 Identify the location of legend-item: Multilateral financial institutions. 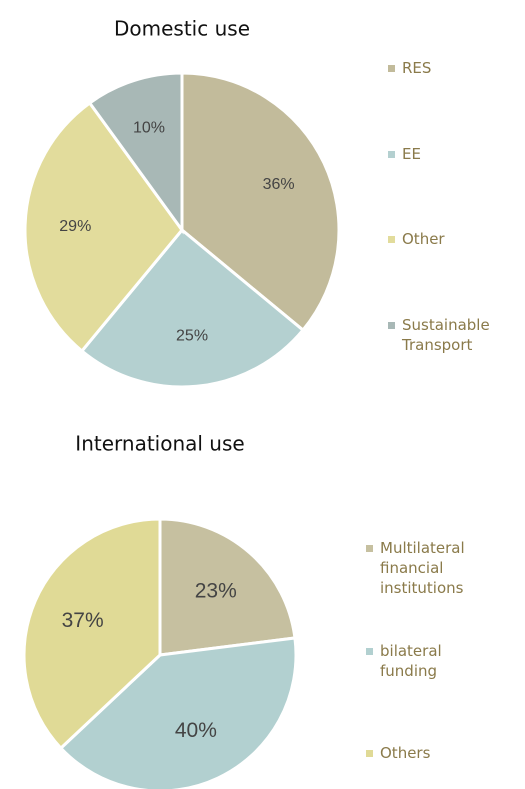
(431, 568).